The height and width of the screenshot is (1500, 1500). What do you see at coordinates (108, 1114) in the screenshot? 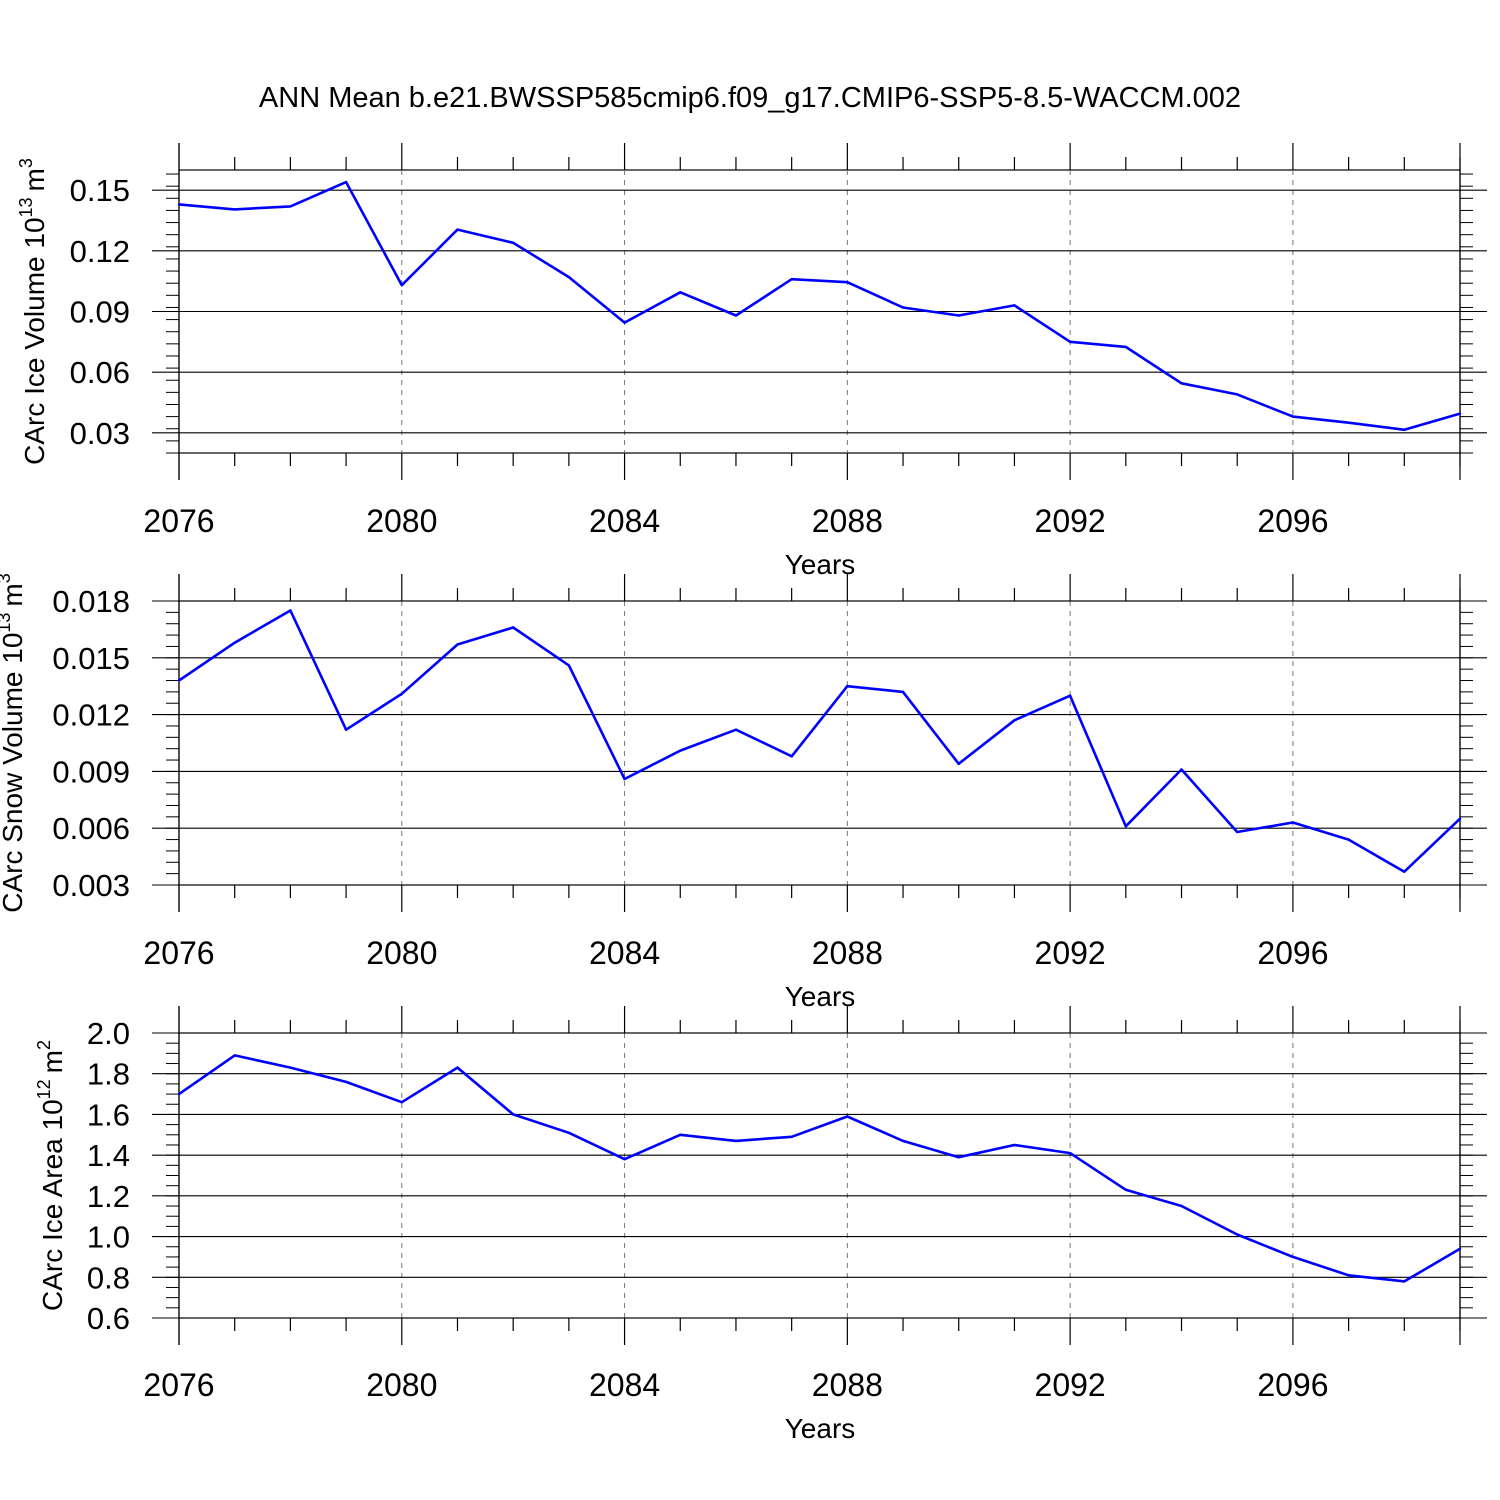
I see `y-tick-label: 1.6` at bounding box center [108, 1114].